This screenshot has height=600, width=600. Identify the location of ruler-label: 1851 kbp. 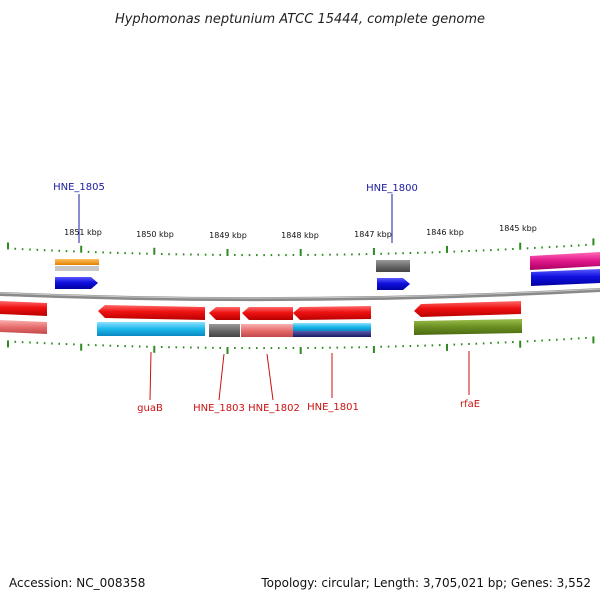
(83, 232).